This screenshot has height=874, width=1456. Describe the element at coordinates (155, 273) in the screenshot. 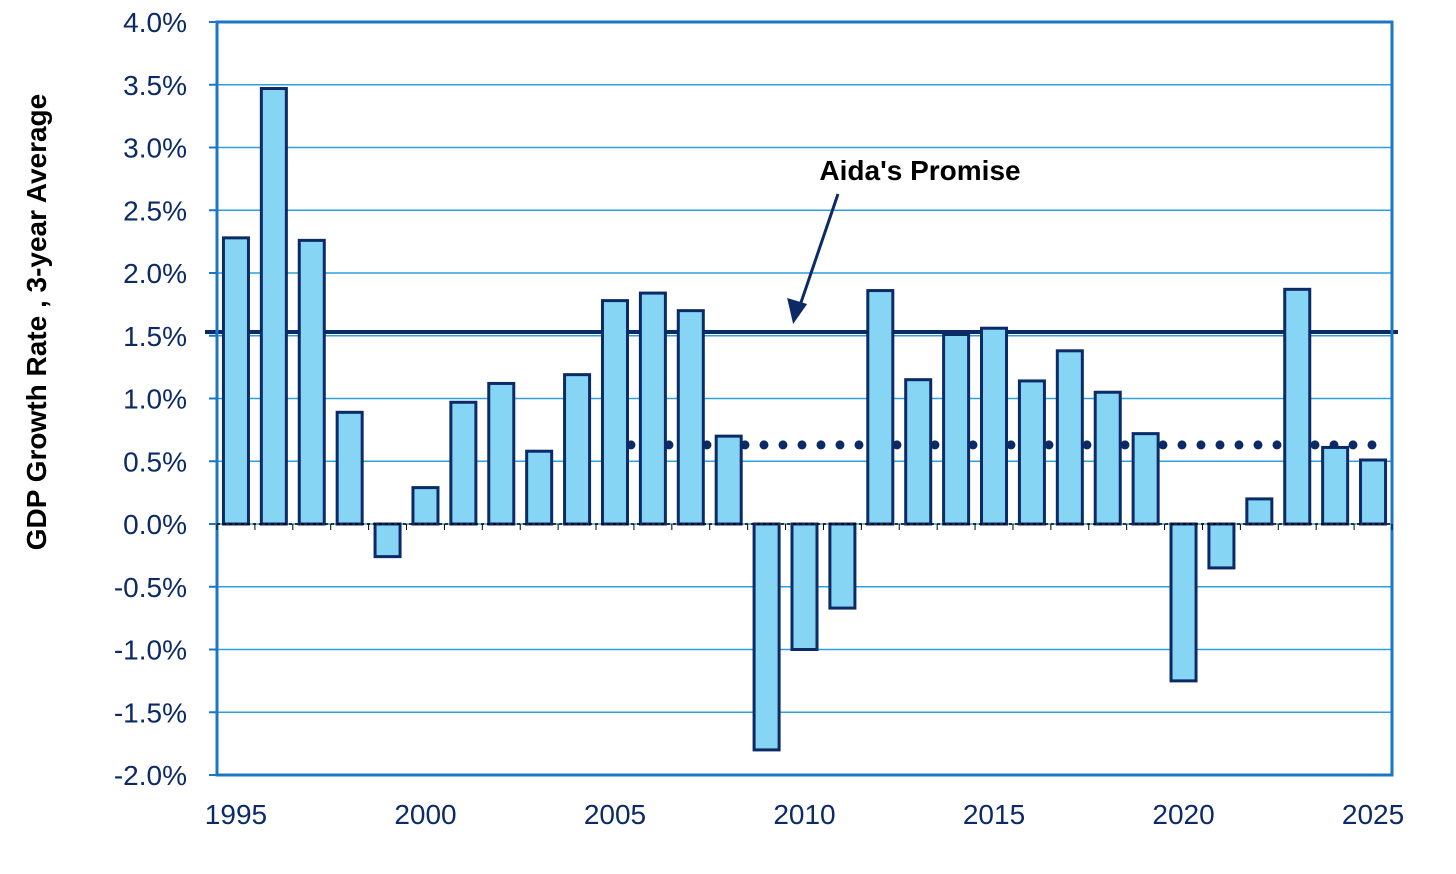

I see `y-tick-label: 2.0%` at that location.